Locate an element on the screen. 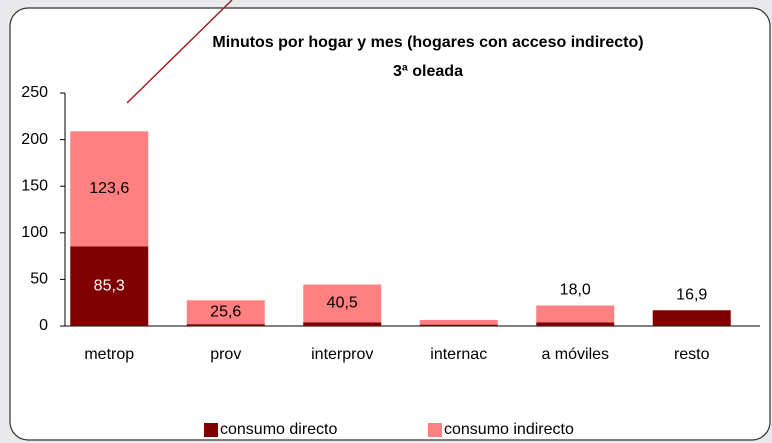  y-tick-label: 150 is located at coordinates (34, 185).